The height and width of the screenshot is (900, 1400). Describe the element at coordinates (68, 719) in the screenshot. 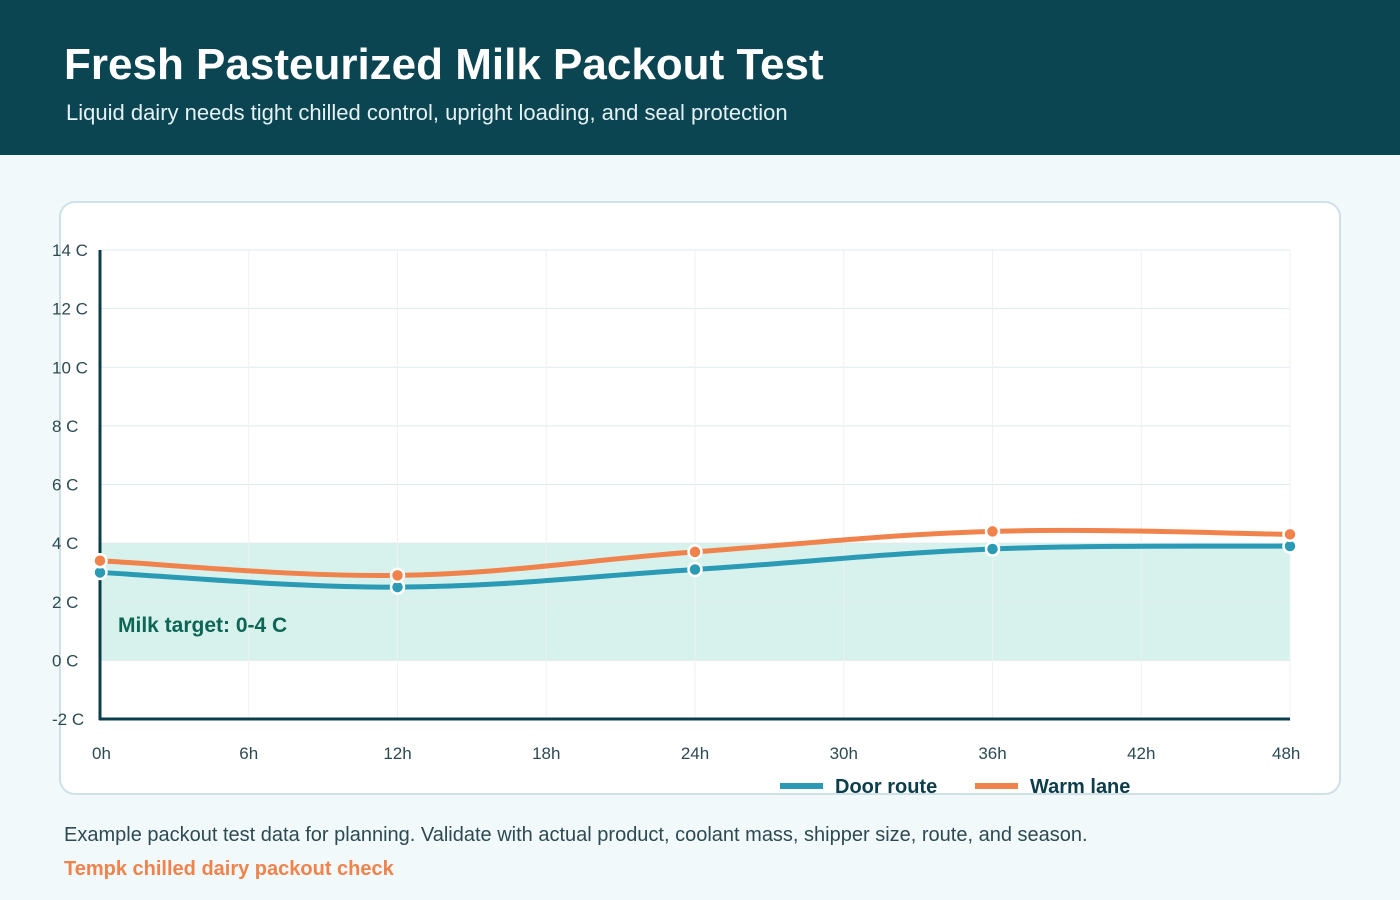

I see `y-tick-label: -2 C` at that location.